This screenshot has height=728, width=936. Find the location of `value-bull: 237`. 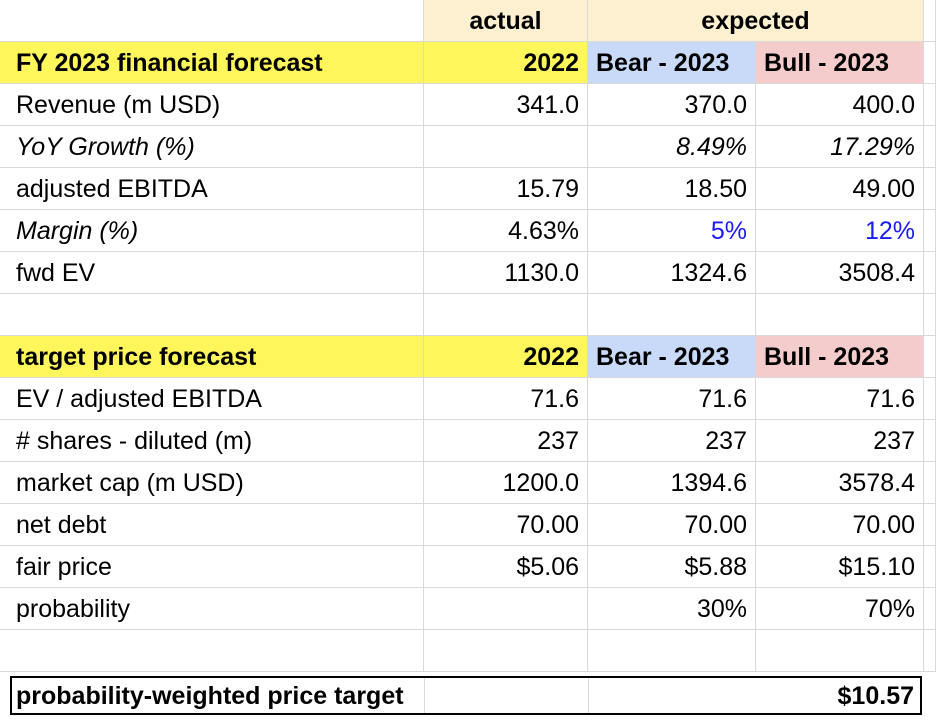

value-bull: 237 is located at coordinates (840, 441).